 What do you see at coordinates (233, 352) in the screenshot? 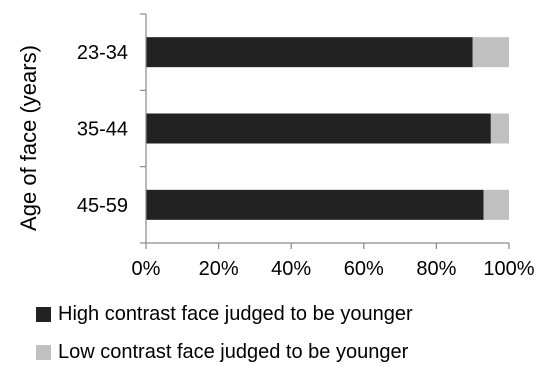
I see `legend-label-low-contrast: Low contrast face judged to be younger` at bounding box center [233, 352].